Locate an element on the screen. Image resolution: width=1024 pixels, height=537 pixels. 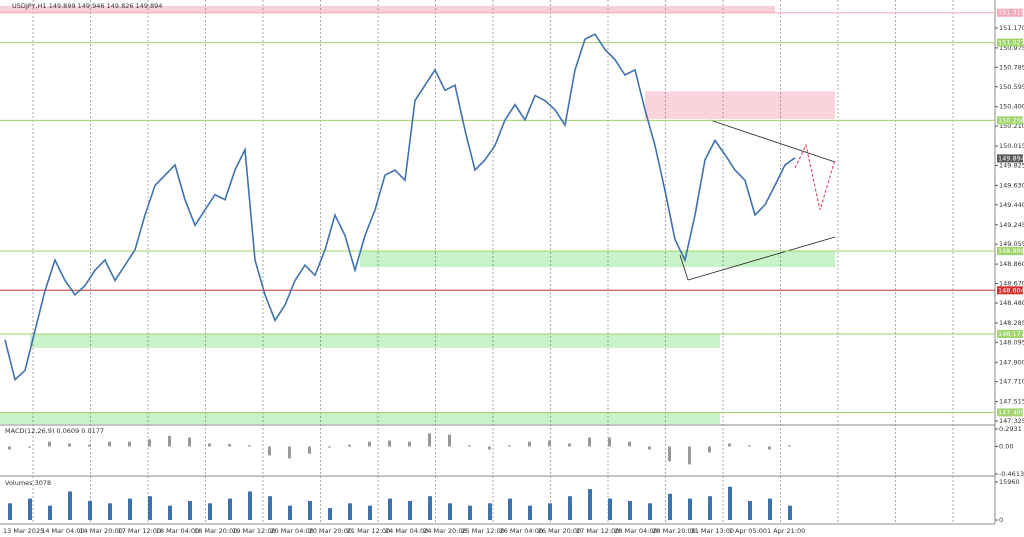
y-tick-label: 0.2931 is located at coordinates (1010, 429).